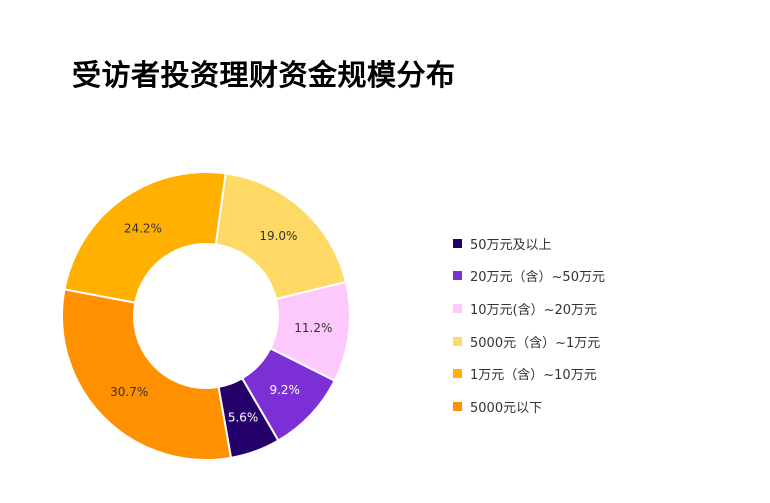  I want to click on slice-value-label: 9.2%, so click(284, 390).